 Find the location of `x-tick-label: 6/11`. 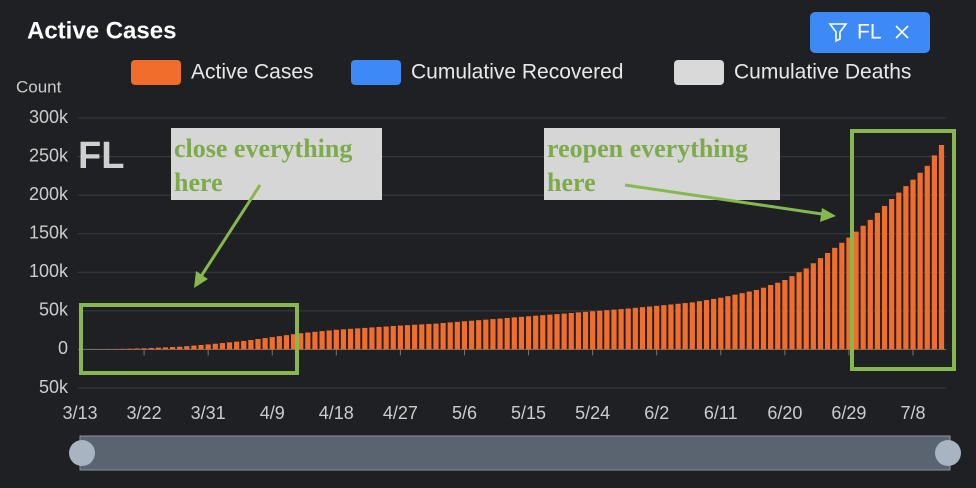

x-tick-label: 6/11 is located at coordinates (721, 413).